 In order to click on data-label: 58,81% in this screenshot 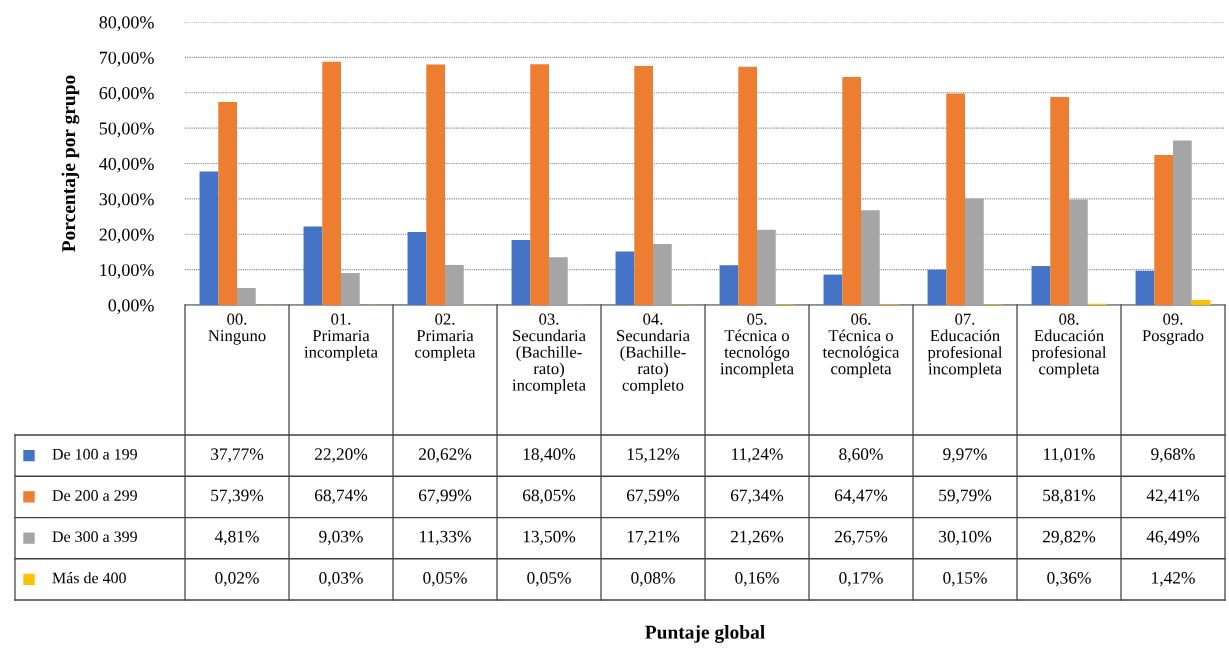, I will do `click(1069, 496)`.